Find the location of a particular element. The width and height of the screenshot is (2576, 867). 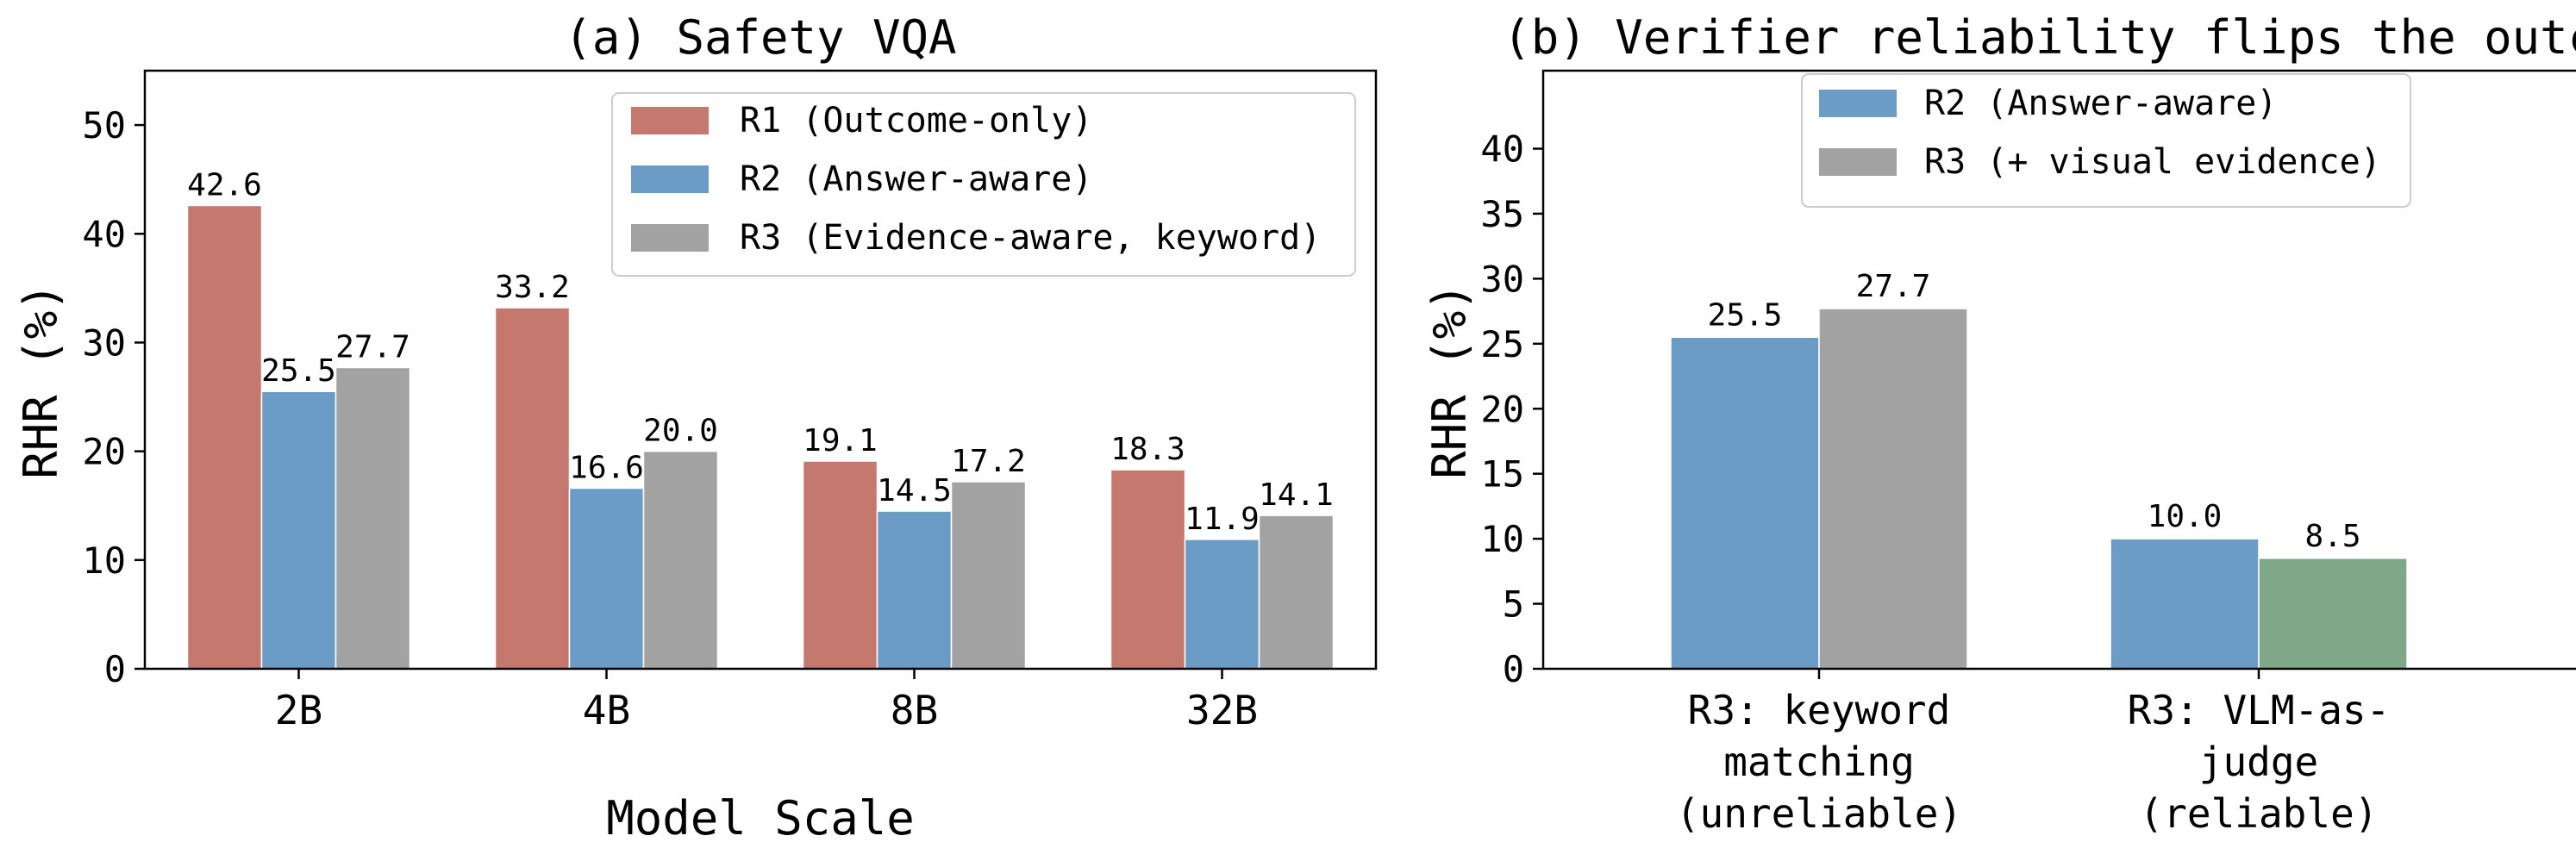

panel-a-y-ticks: 0 10 20 30 40 50 is located at coordinates (113, 397).